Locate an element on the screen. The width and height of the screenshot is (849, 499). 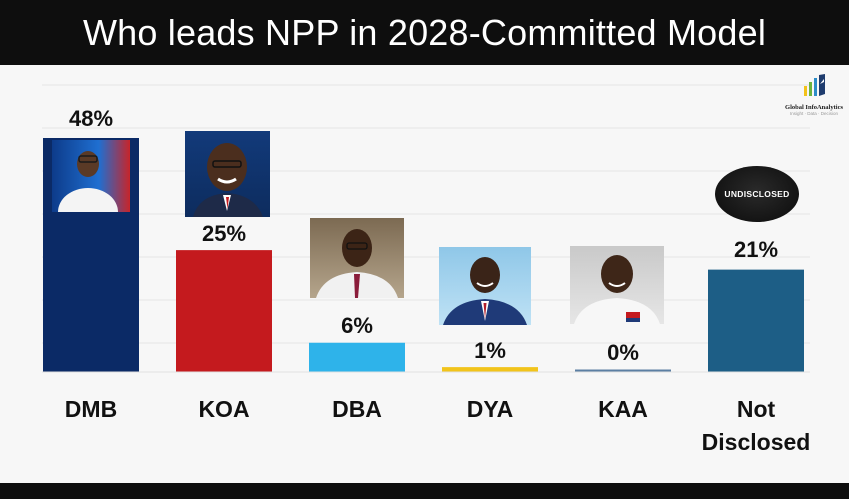
dya-portrait-photo is located at coordinates (485, 286).